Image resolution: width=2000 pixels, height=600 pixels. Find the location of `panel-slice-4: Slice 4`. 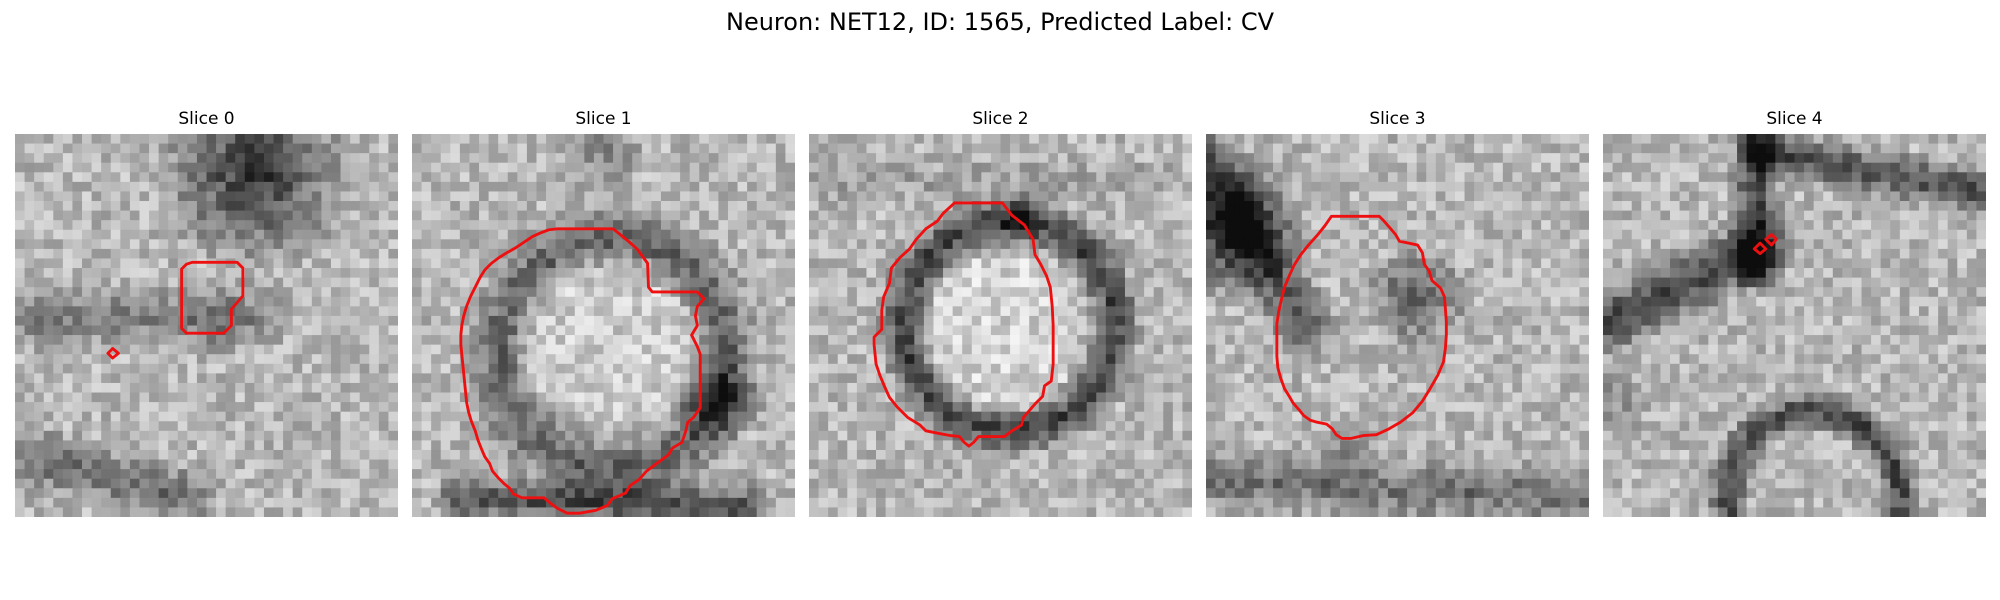

panel-slice-4: Slice 4 is located at coordinates (1794, 313).